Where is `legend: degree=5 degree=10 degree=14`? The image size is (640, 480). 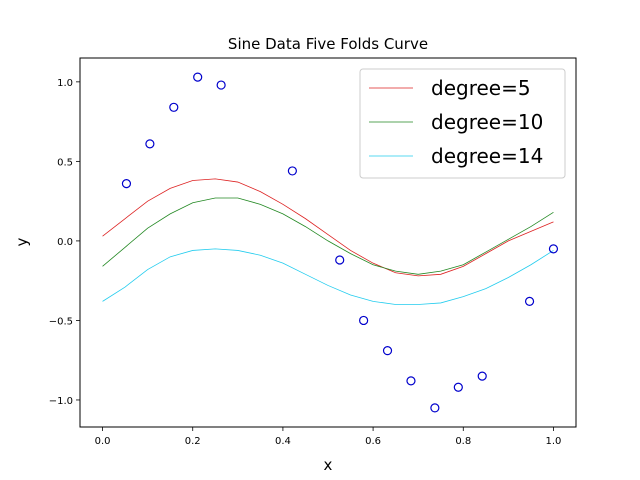
legend: degree=5 degree=10 degree=14 is located at coordinates (462, 123).